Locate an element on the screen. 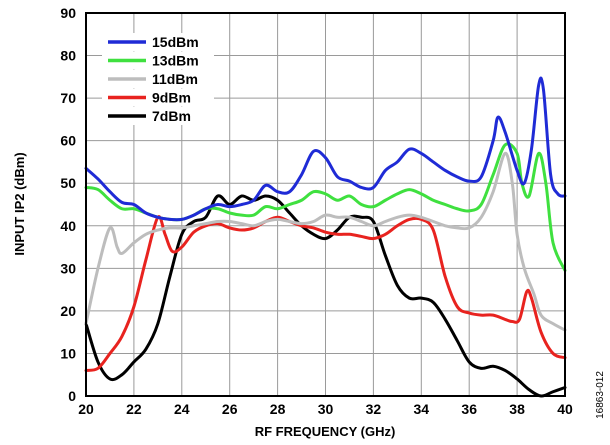  x-tick-label: 36 is located at coordinates (469, 409).